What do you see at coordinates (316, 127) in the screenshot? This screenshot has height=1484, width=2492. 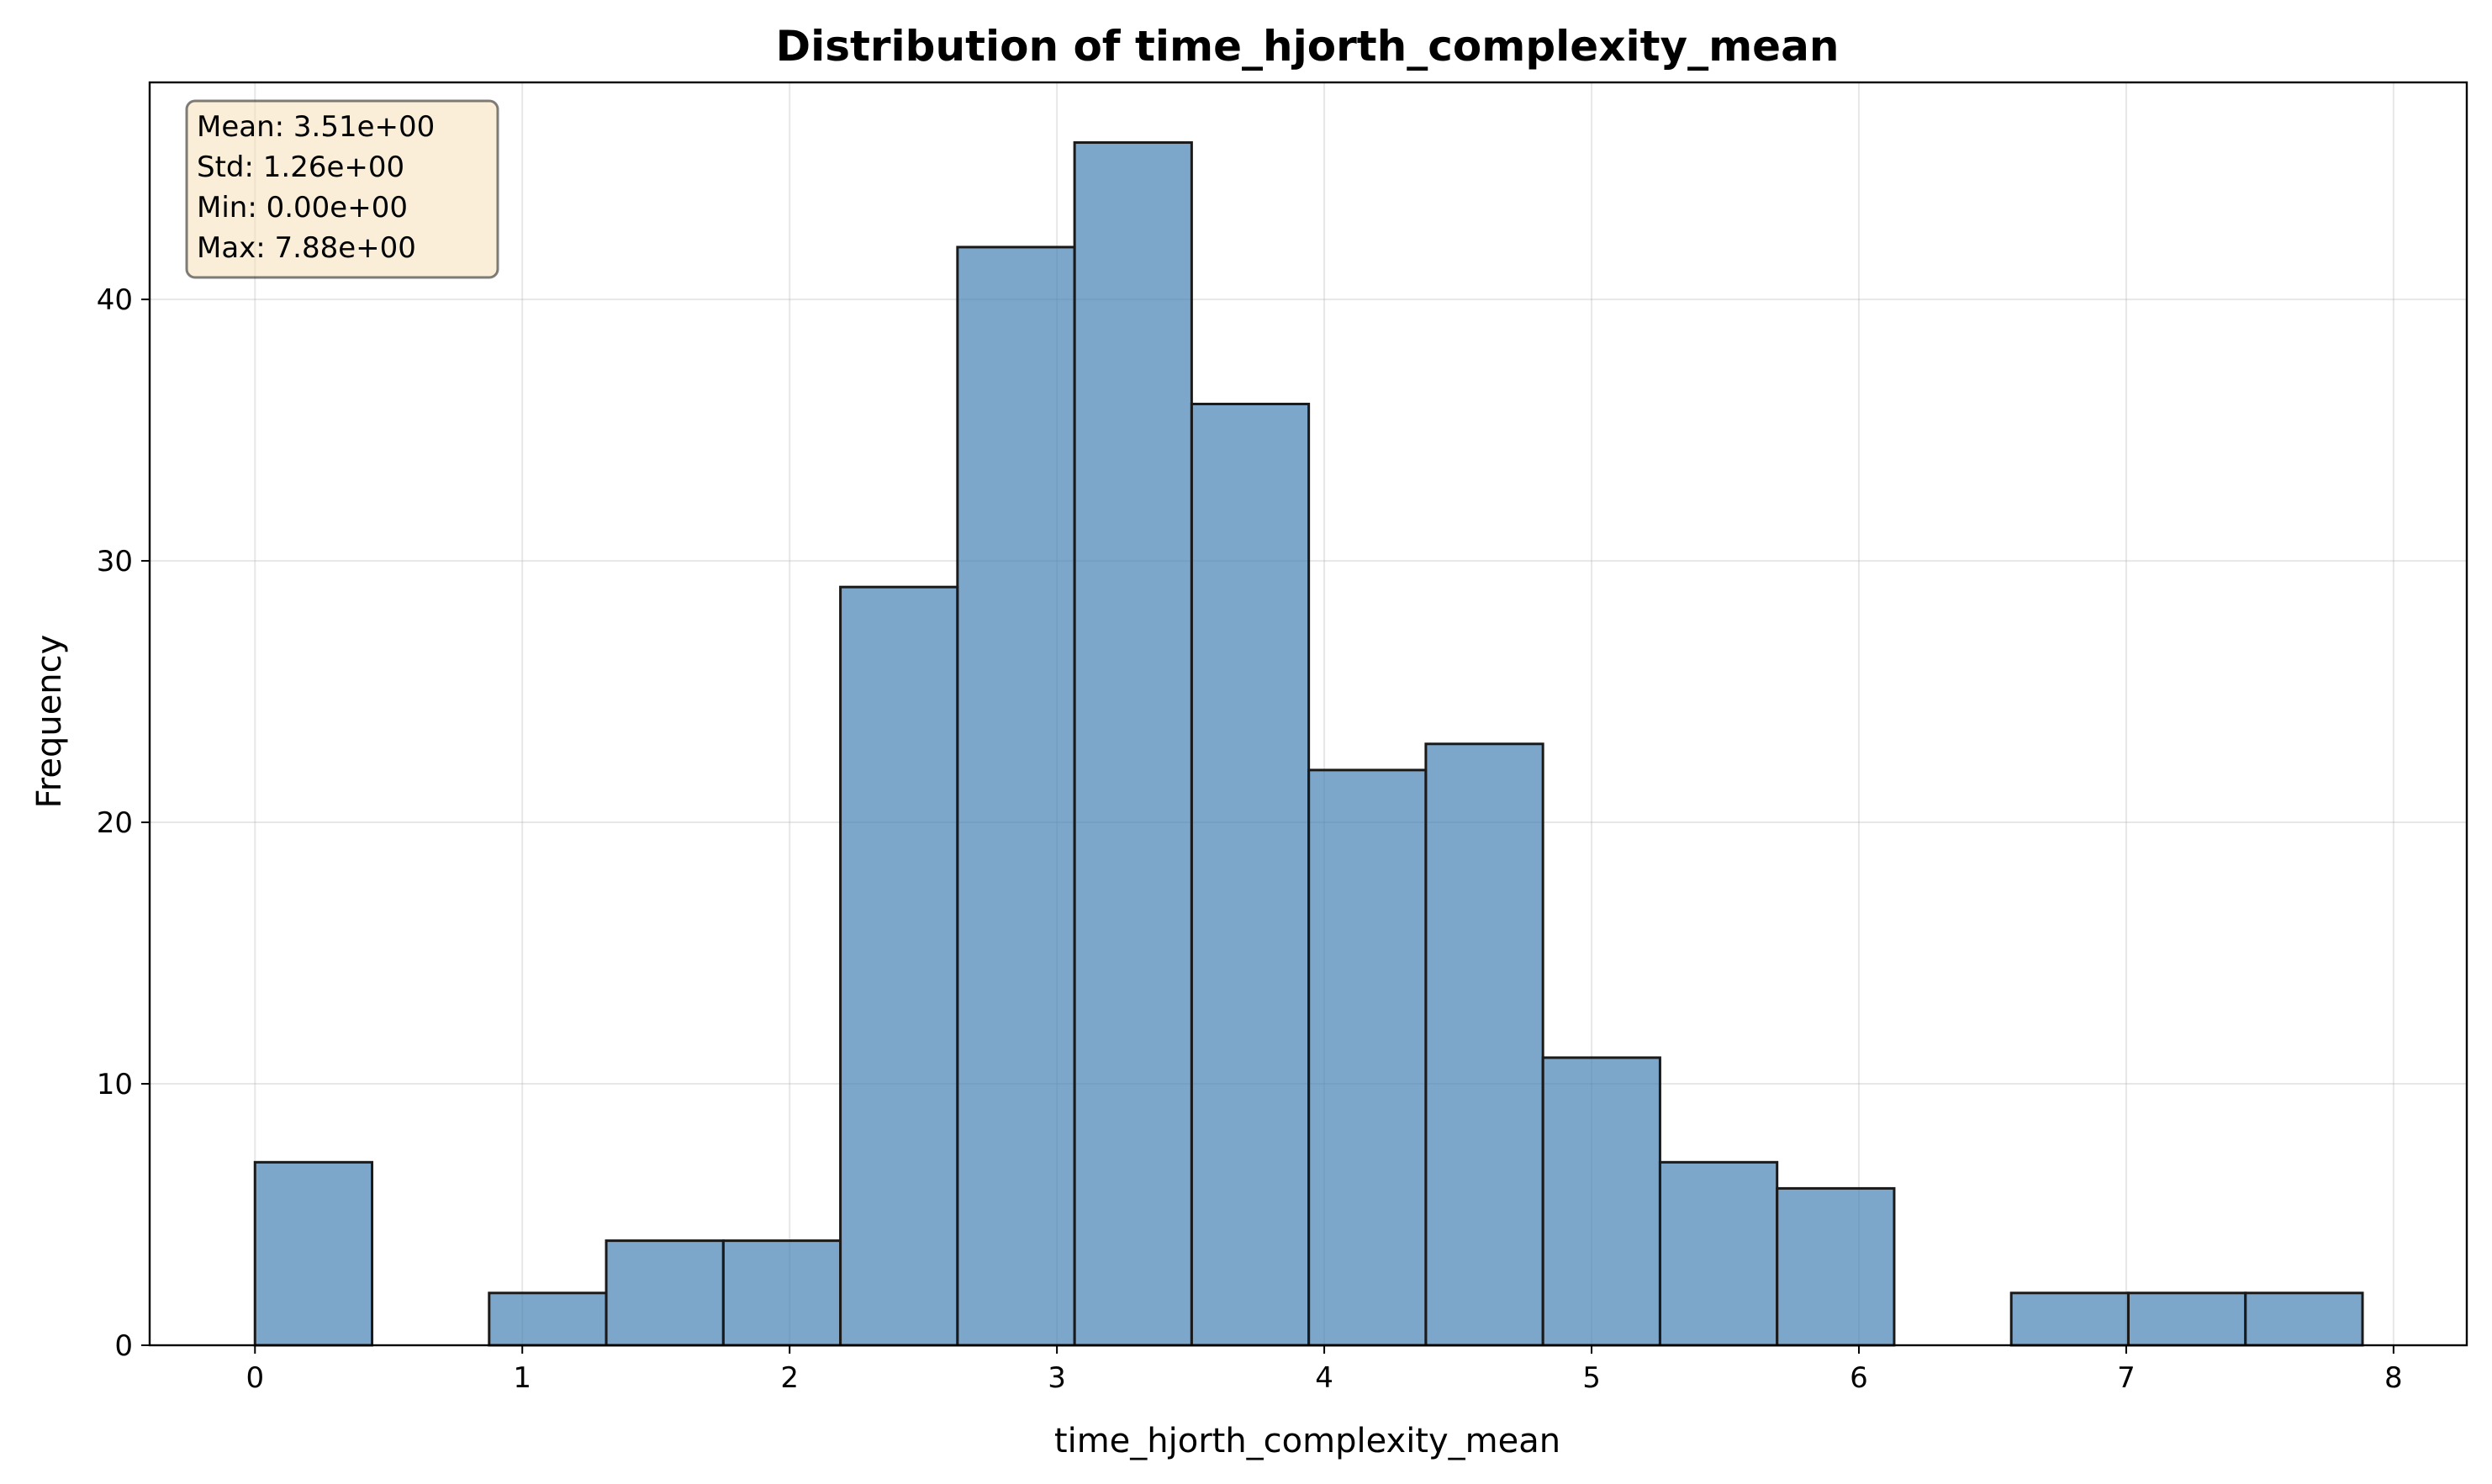 I see `stats-mean: Mean: 3.51e+00` at bounding box center [316, 127].